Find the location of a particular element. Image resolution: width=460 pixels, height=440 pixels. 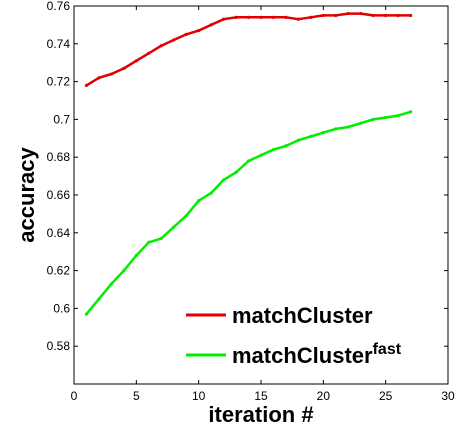

y-tick-label: 0.76 is located at coordinates (59, 6).